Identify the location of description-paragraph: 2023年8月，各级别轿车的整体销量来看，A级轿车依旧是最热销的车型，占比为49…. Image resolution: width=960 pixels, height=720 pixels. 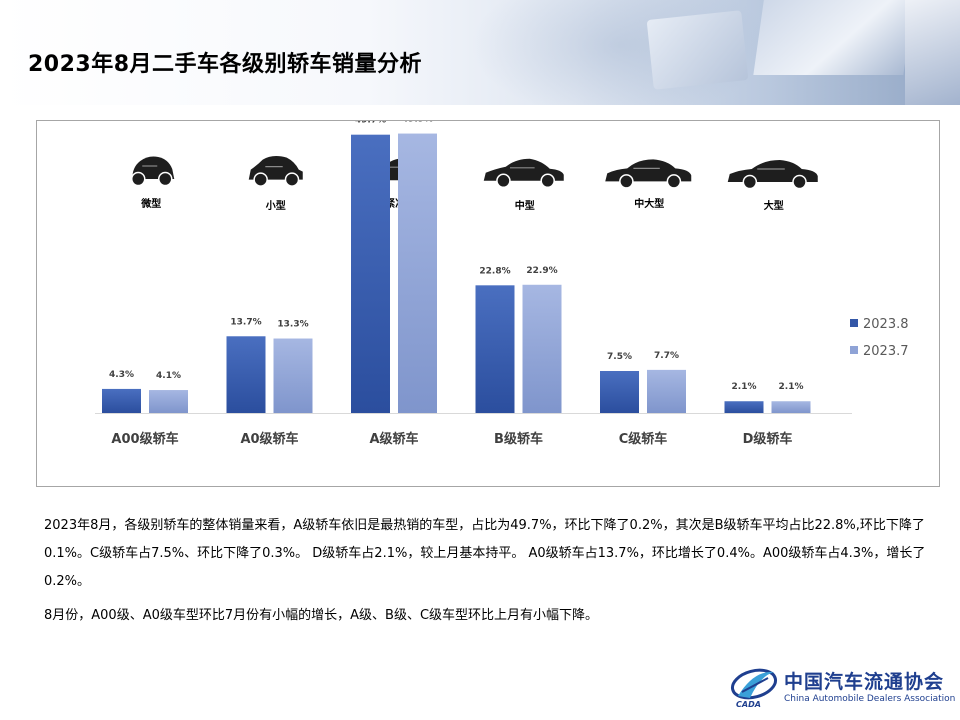
(485, 553).